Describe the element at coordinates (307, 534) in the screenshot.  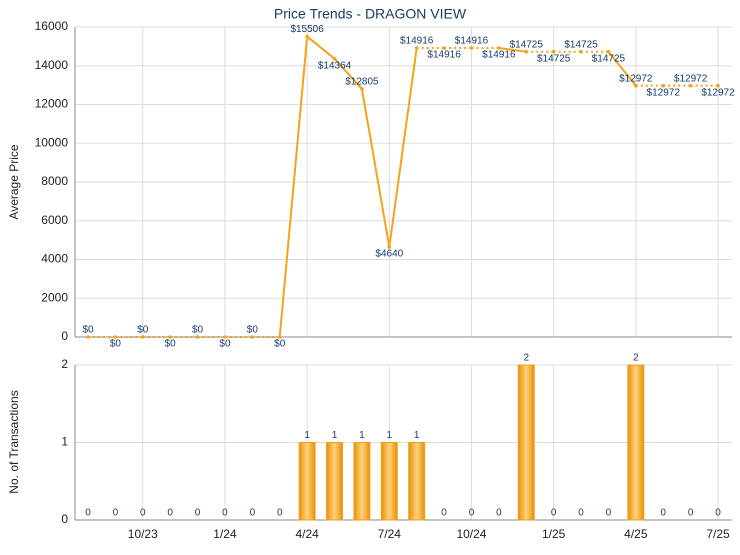
I see `x-tick-label: 4/24` at that location.